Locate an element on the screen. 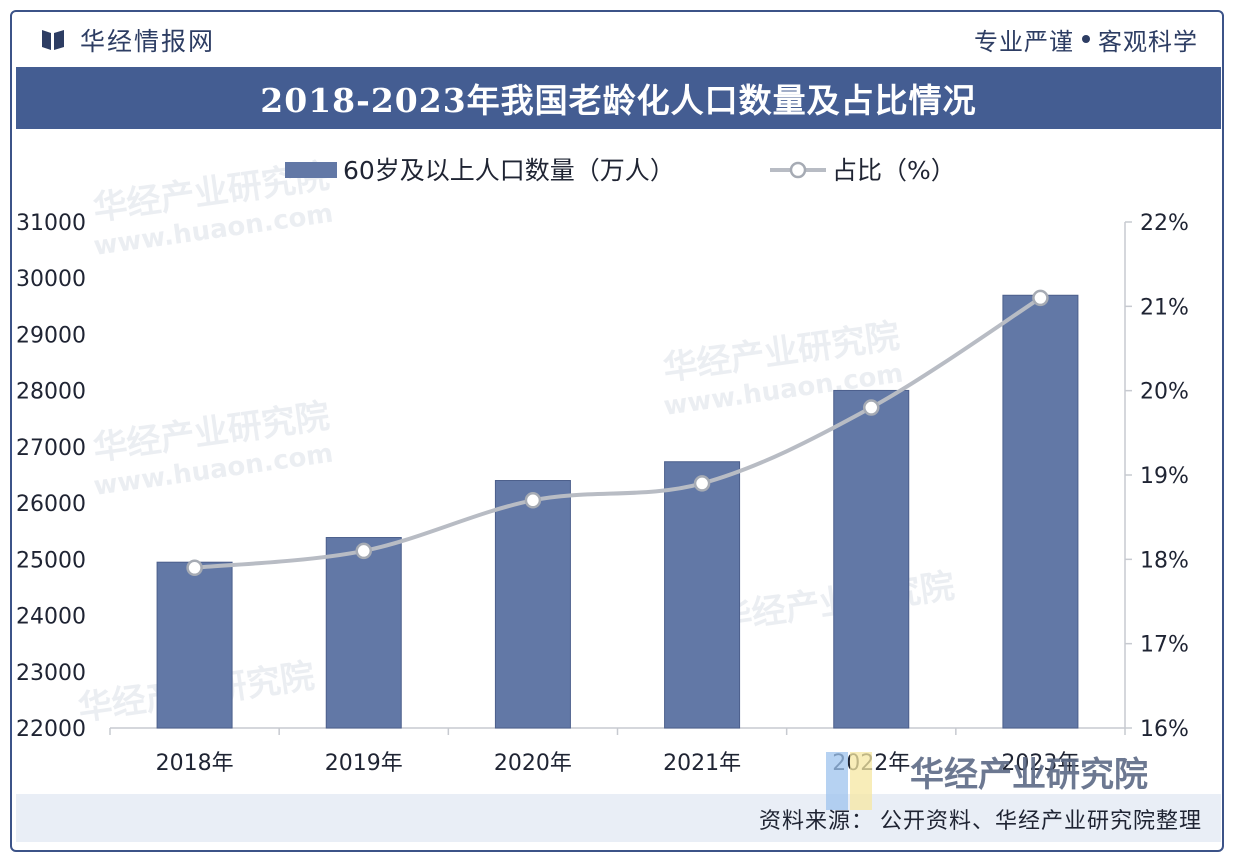 The image size is (1234, 862). y-right-tick-label: 20% is located at coordinates (1164, 392).